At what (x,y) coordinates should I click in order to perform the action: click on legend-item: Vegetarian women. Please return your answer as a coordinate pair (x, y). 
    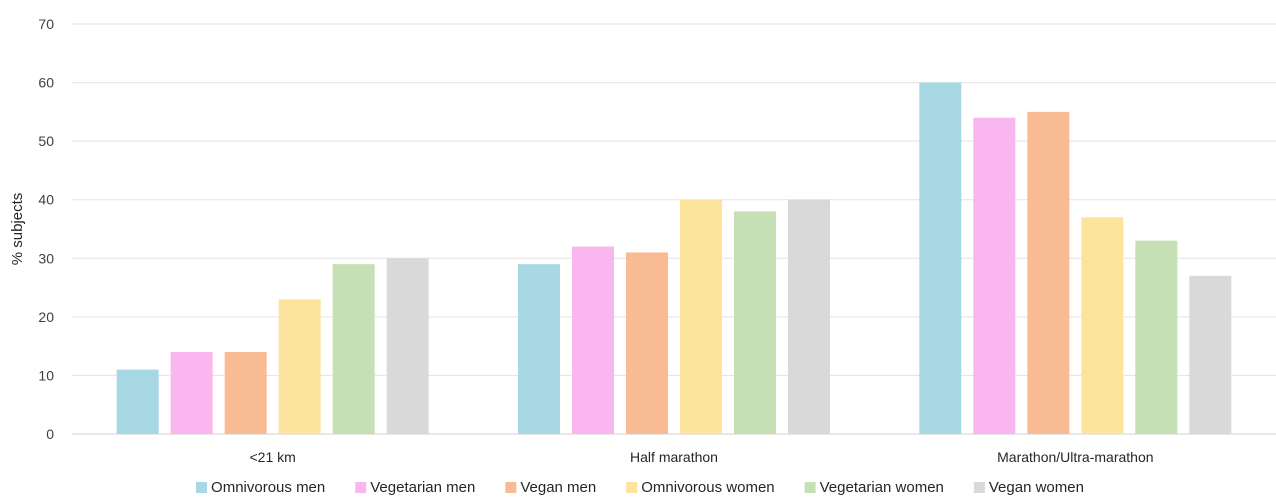
    Looking at the image, I should click on (874, 487).